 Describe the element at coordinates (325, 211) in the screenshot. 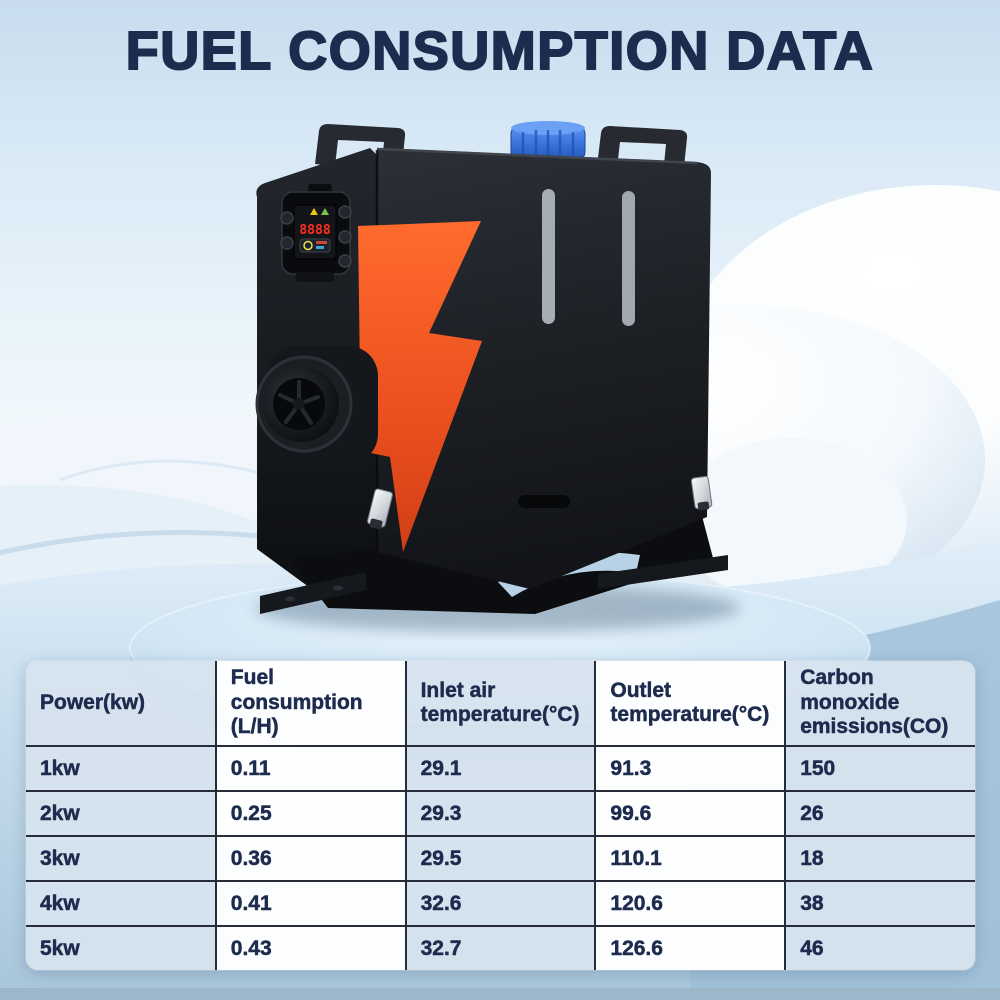

I see `status-icon` at that location.